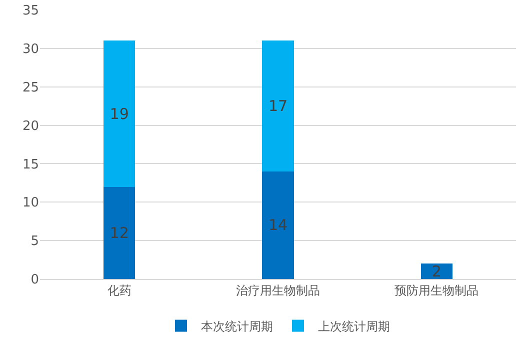  What do you see at coordinates (30, 11) in the screenshot?
I see `y-tick-label: 35` at bounding box center [30, 11].